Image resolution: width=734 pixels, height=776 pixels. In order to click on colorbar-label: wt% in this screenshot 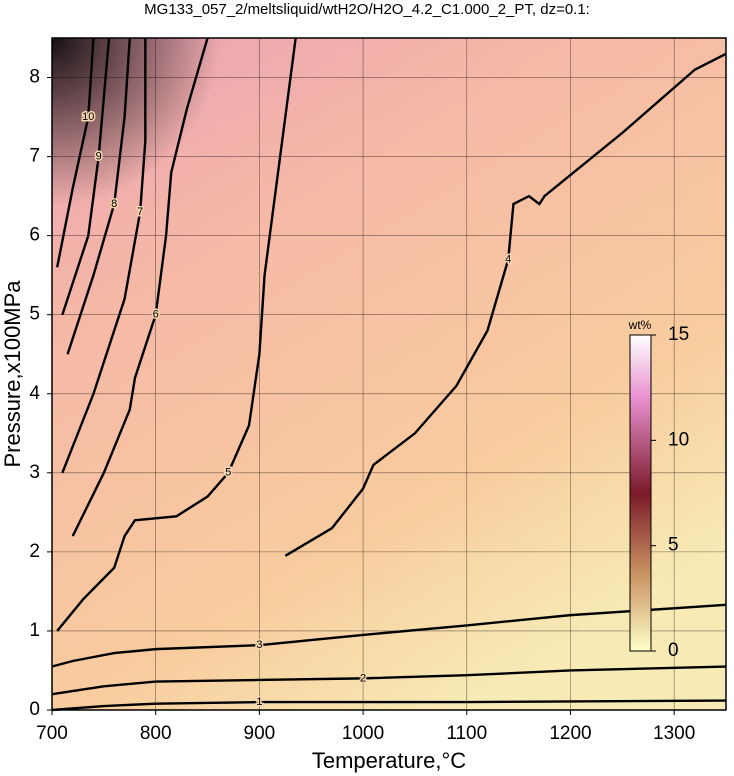, I will do `click(640, 325)`.